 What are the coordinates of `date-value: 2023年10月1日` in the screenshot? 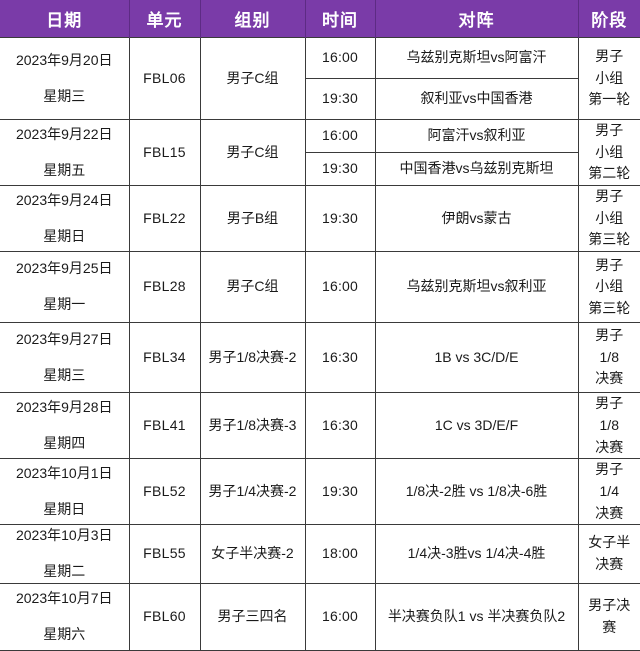 It's located at (64, 473).